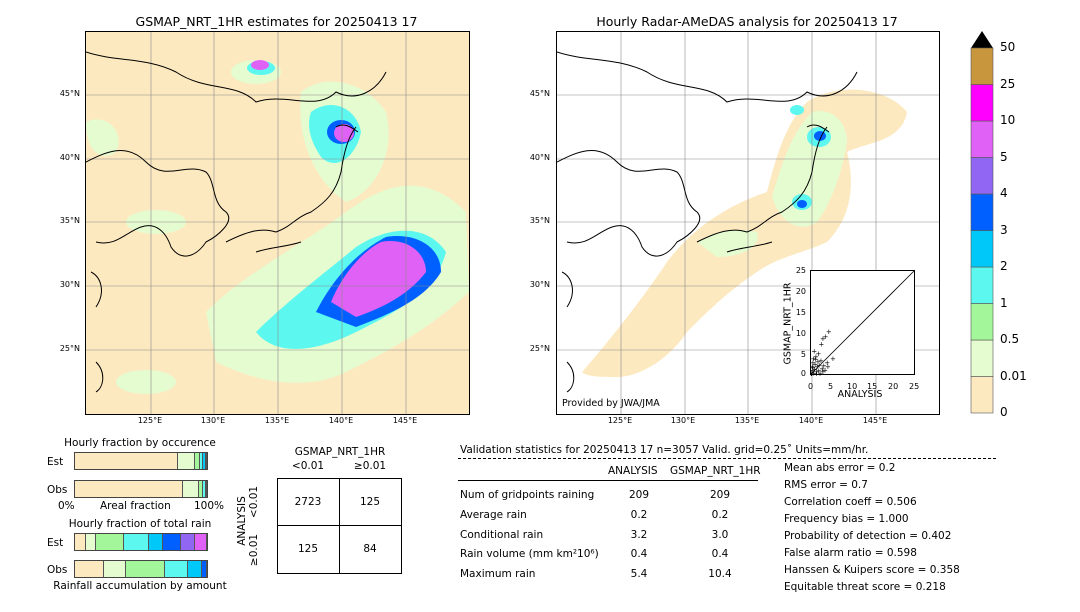 This screenshot has height=612, width=1080. I want to click on occurrence-row-obs: Obs, so click(57, 490).